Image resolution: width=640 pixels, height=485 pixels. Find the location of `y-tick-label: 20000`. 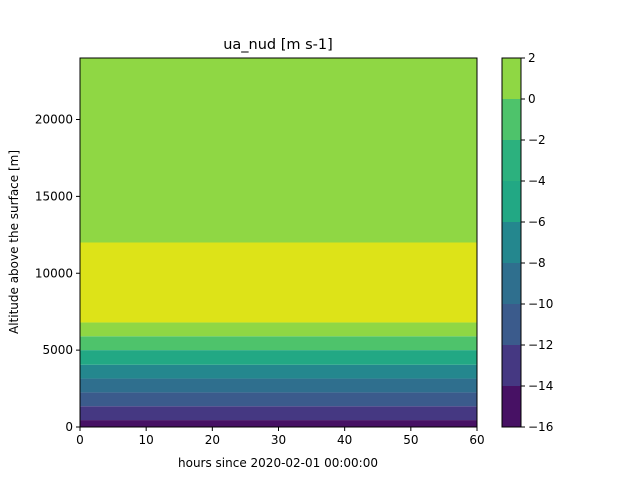

y-tick-label: 20000 is located at coordinates (54, 120).